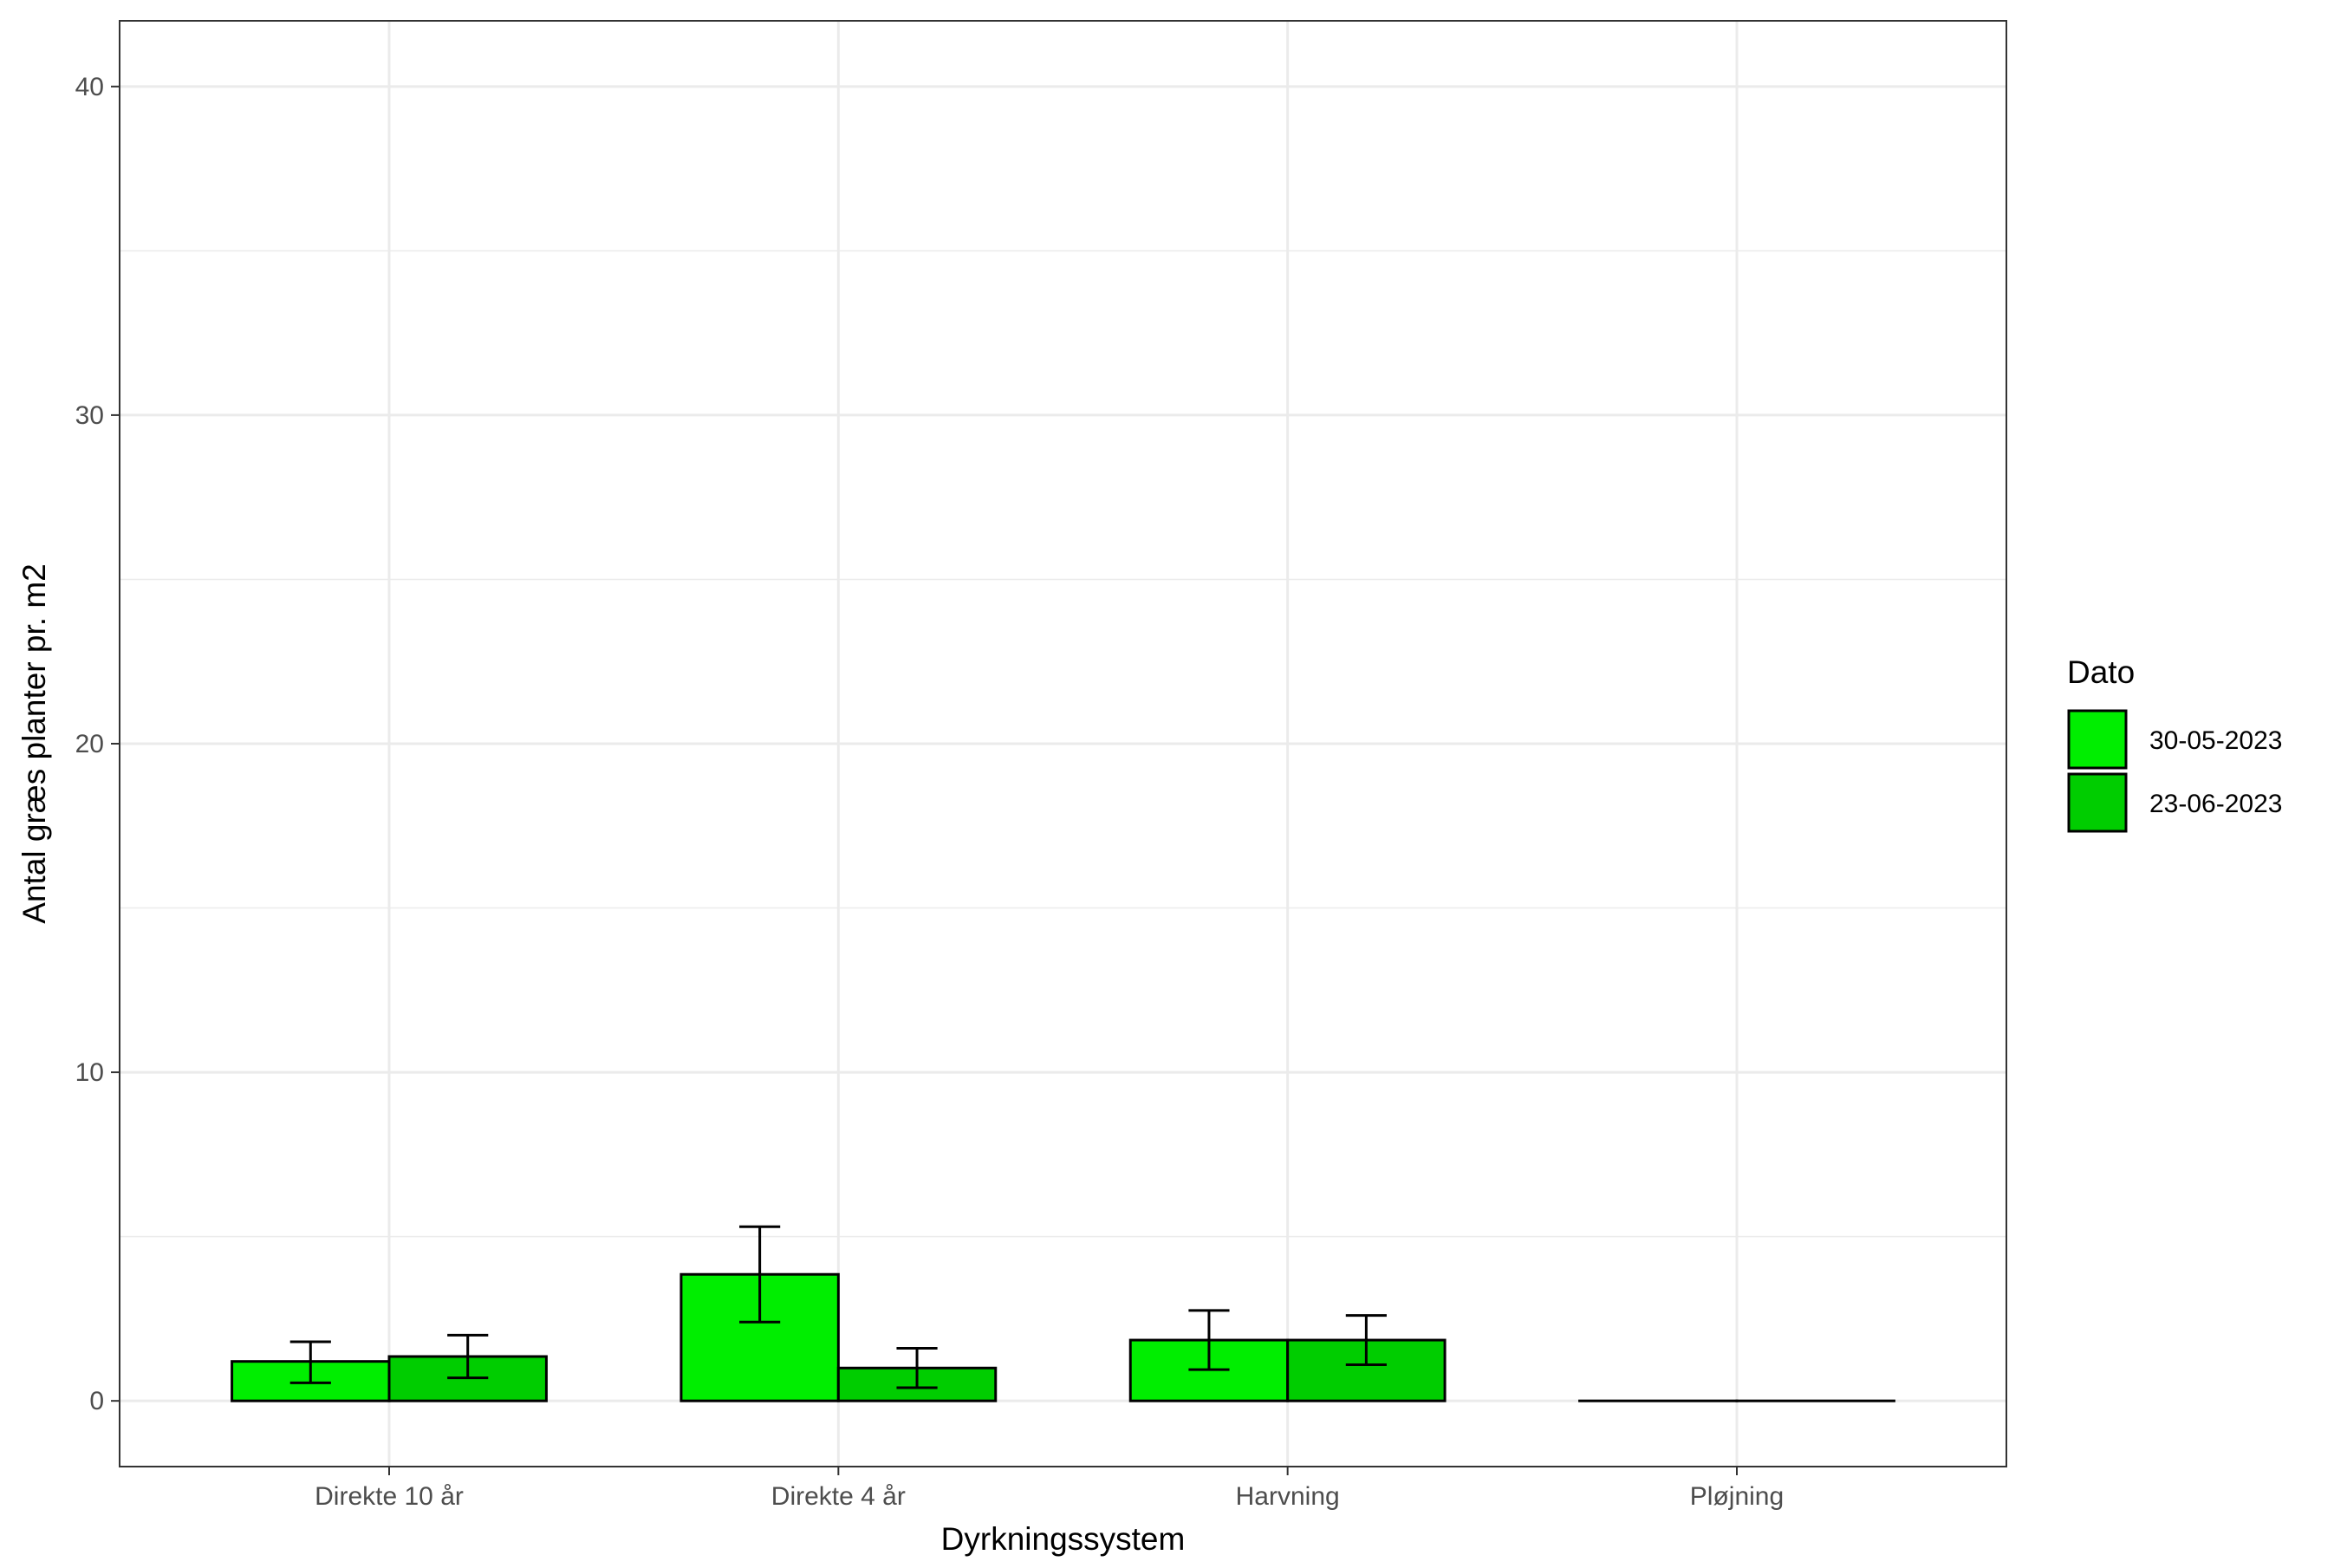  Describe the element at coordinates (838, 1496) in the screenshot. I see `x-tick-label: Direkte 4 år` at that location.